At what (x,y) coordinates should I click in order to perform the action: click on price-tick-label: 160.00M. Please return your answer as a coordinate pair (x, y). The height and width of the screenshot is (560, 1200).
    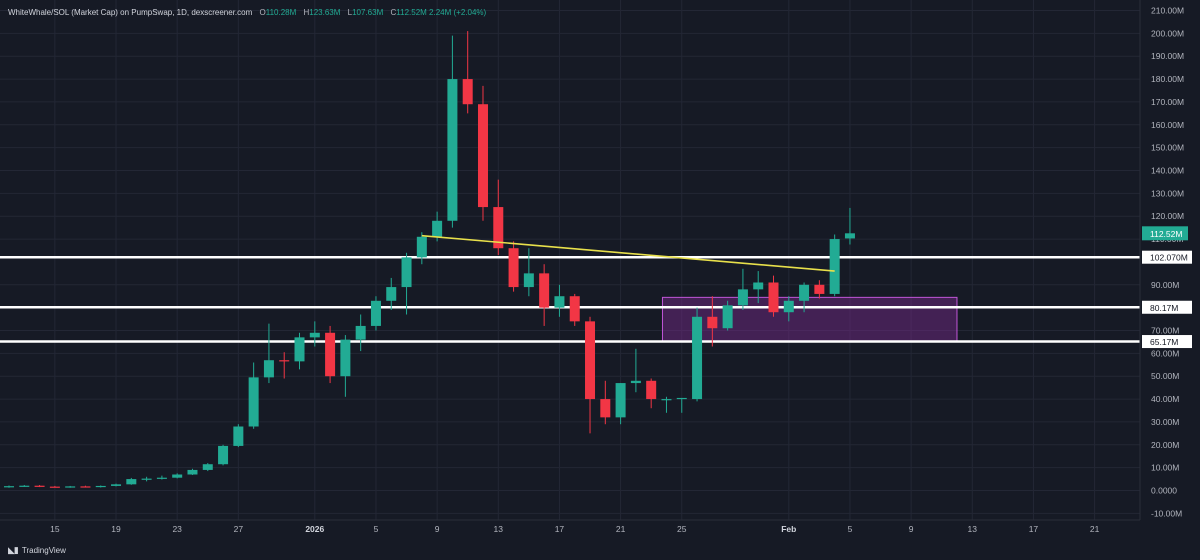
    Looking at the image, I should click on (1167, 125).